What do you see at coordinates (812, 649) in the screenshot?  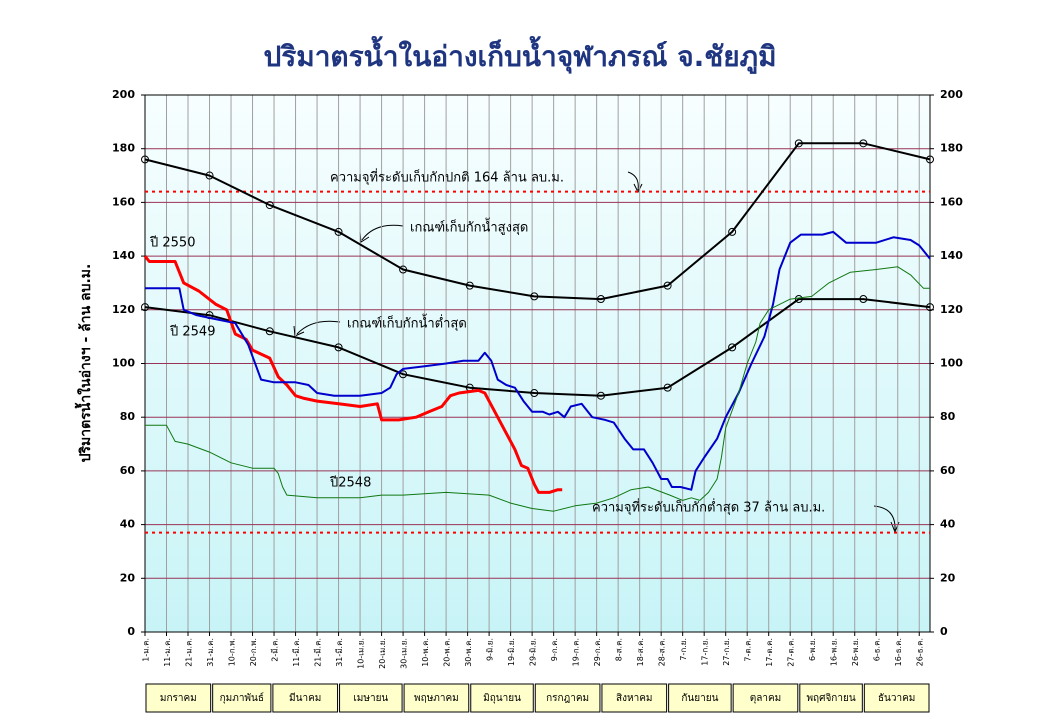 I see `x-tick-label: 6-พ.ย.` at bounding box center [812, 649].